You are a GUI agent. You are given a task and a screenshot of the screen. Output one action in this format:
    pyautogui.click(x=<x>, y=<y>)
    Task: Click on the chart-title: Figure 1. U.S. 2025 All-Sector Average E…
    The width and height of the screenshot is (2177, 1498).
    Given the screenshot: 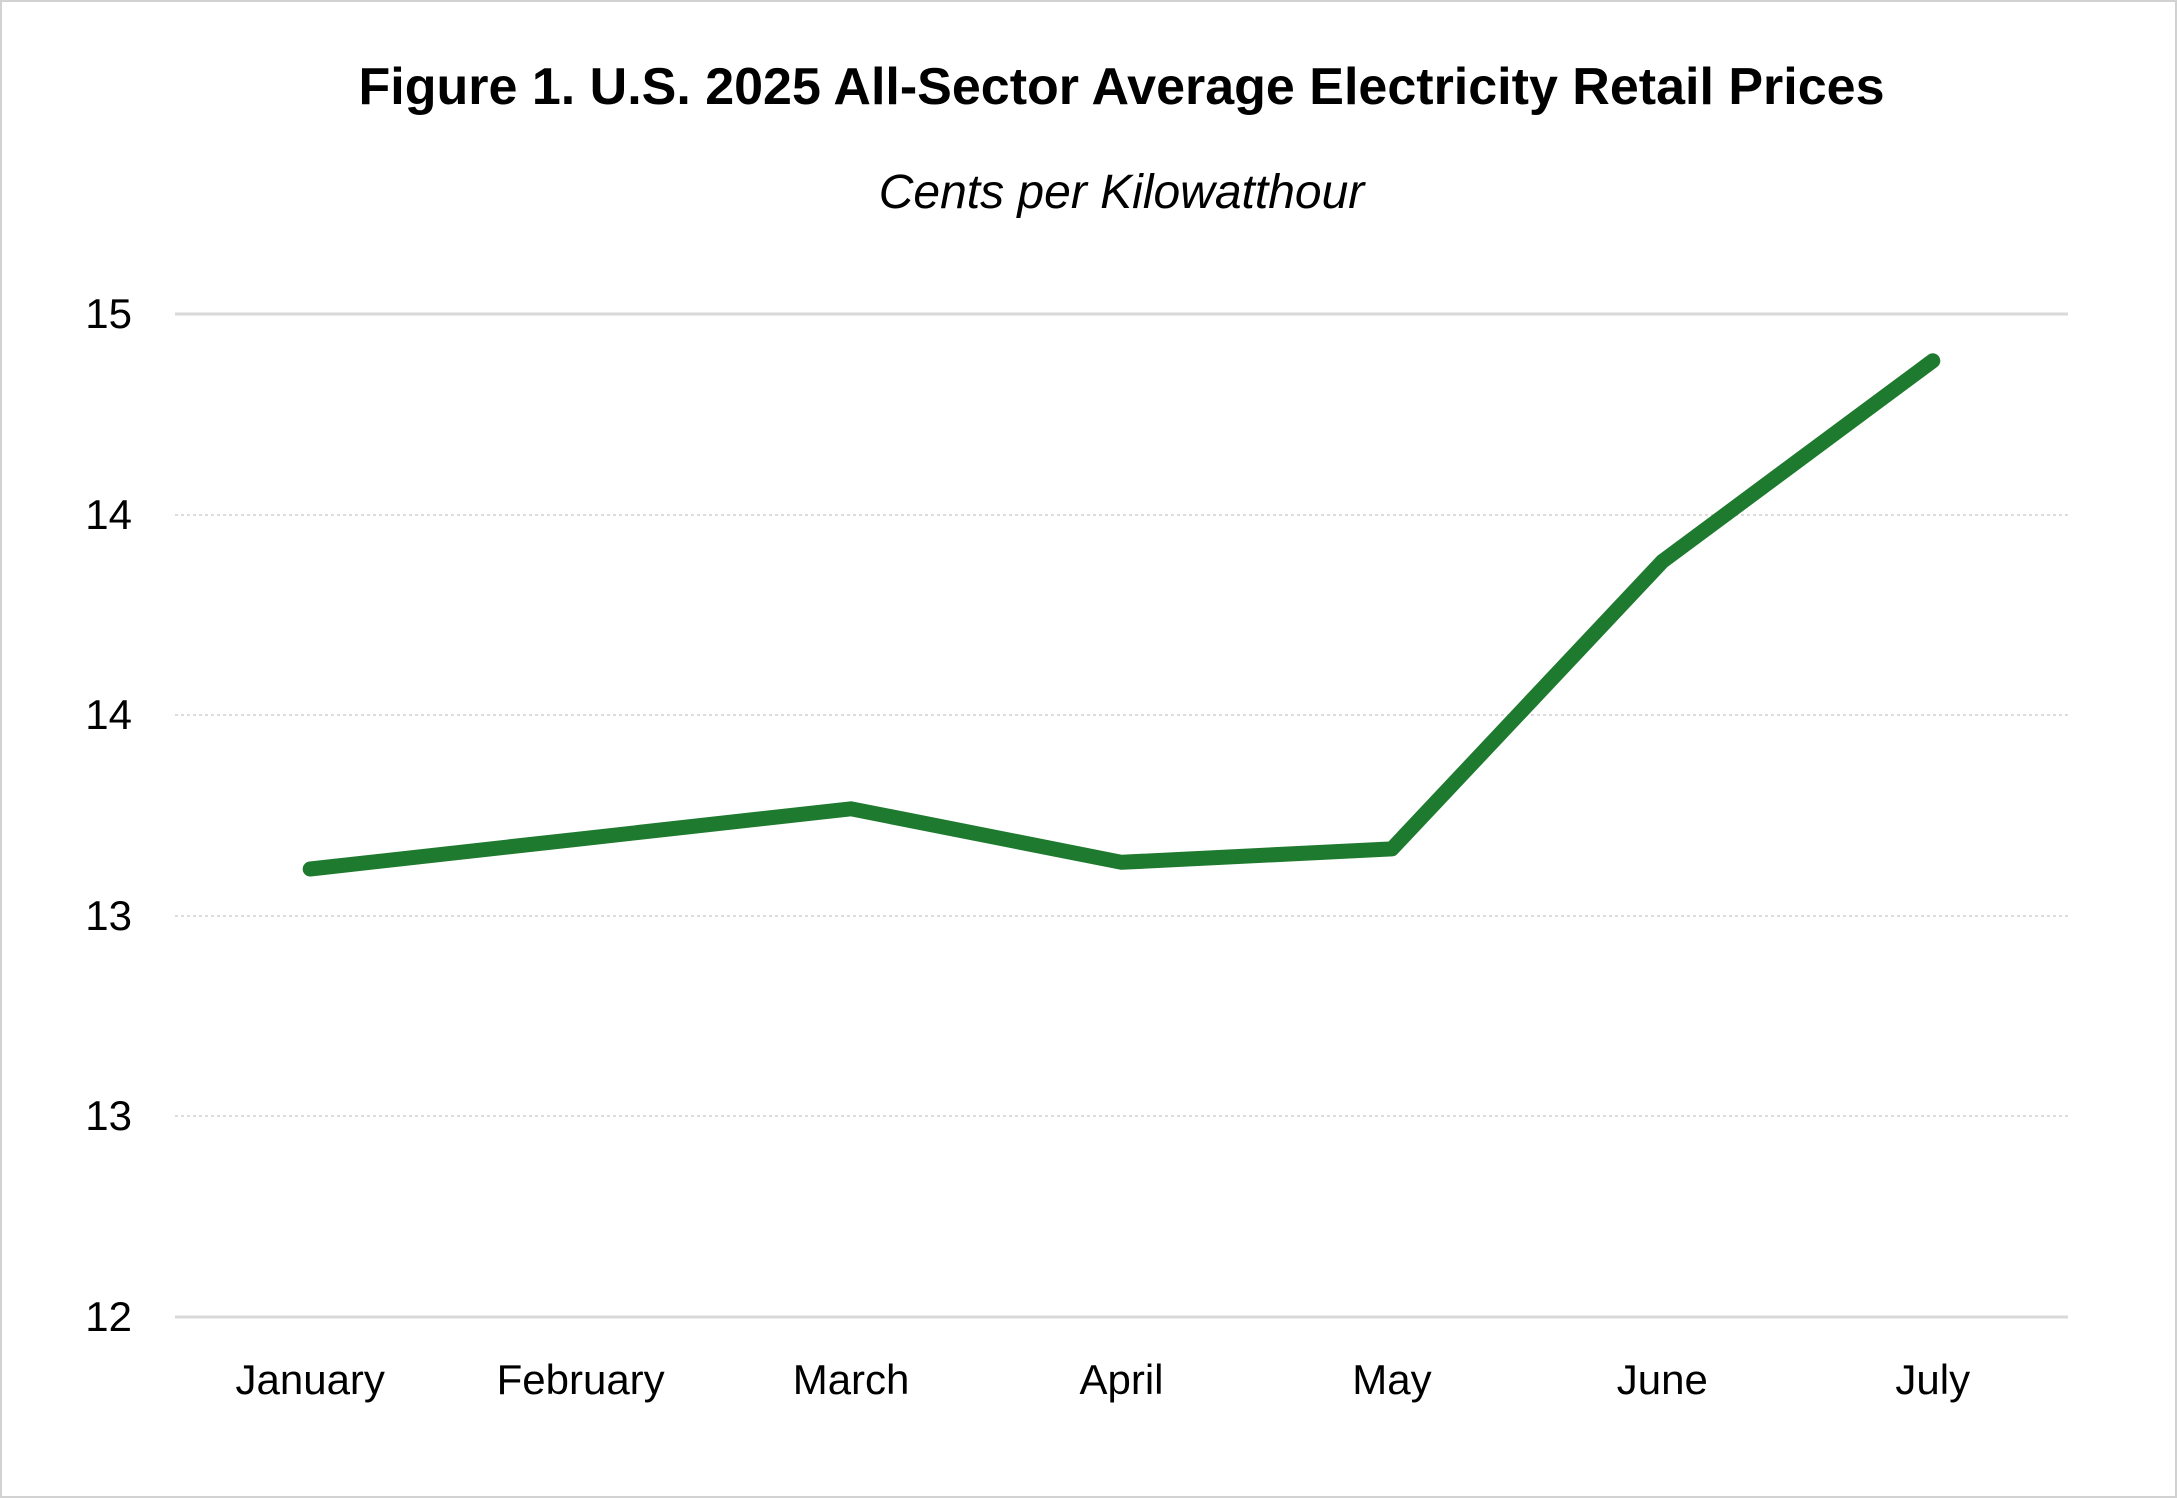 What is the action you would take?
    pyautogui.click(x=1121, y=87)
    